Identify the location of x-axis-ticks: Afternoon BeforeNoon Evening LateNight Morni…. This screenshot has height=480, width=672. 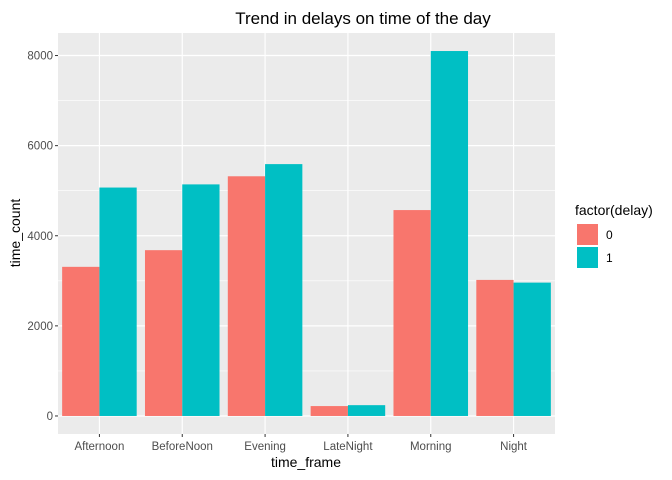
(301, 443).